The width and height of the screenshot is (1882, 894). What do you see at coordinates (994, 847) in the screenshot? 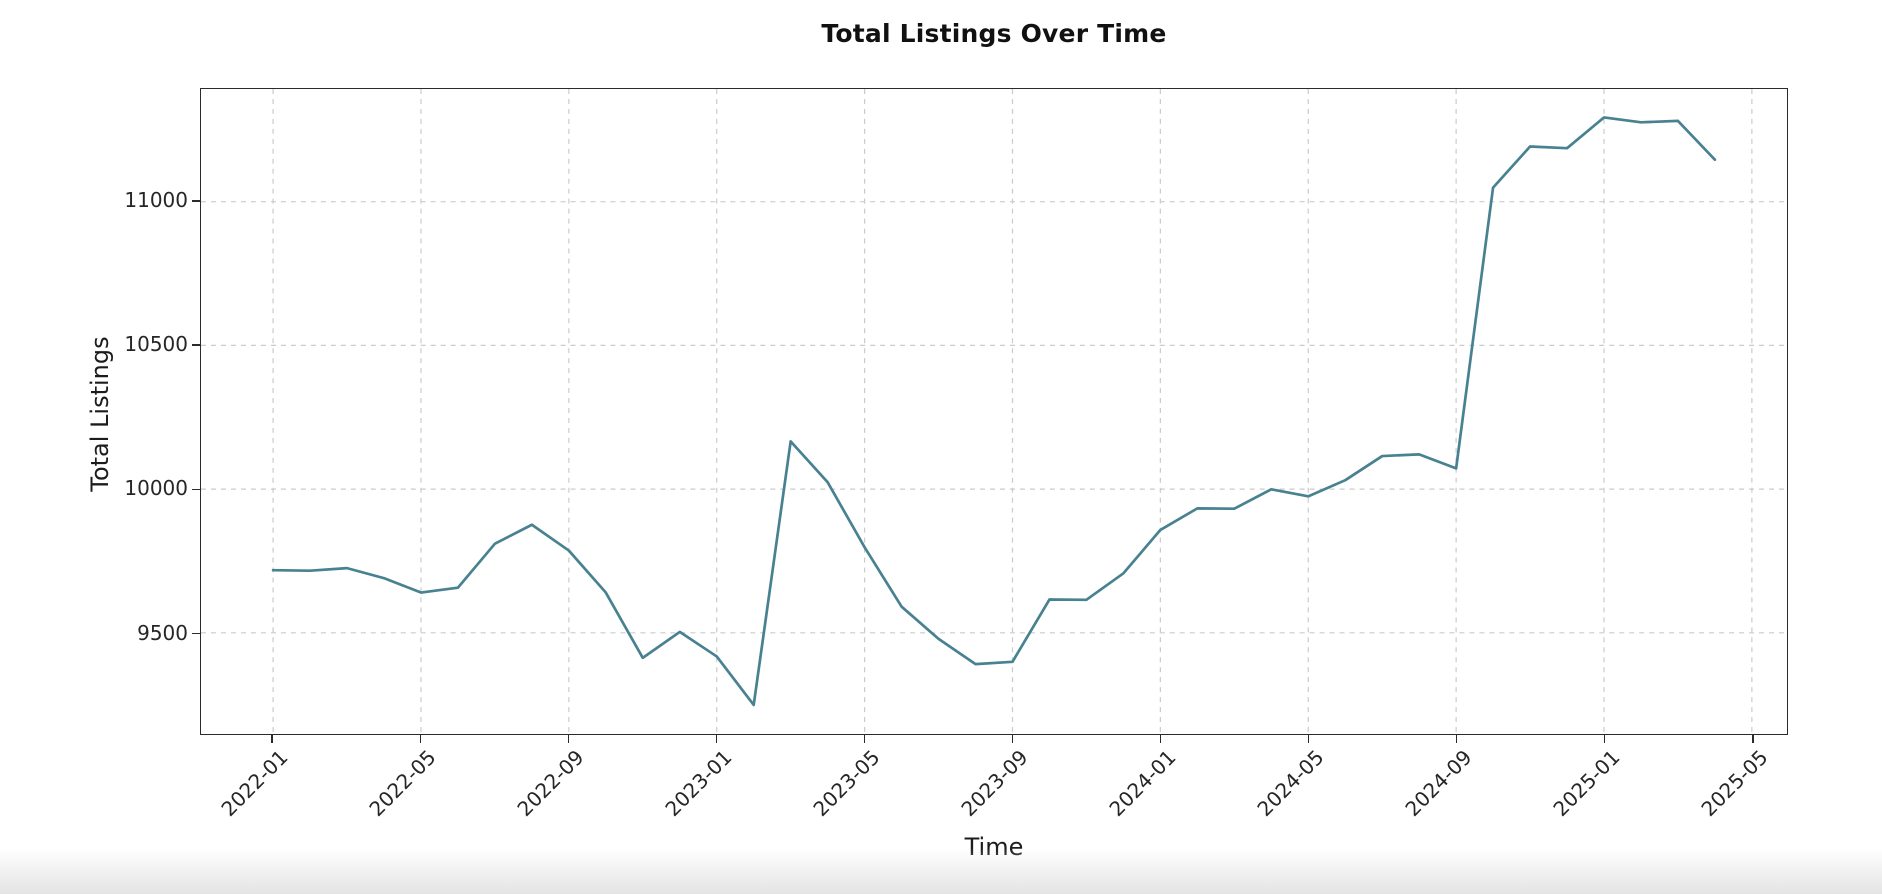
I see `x-axis-label: Time` at bounding box center [994, 847].